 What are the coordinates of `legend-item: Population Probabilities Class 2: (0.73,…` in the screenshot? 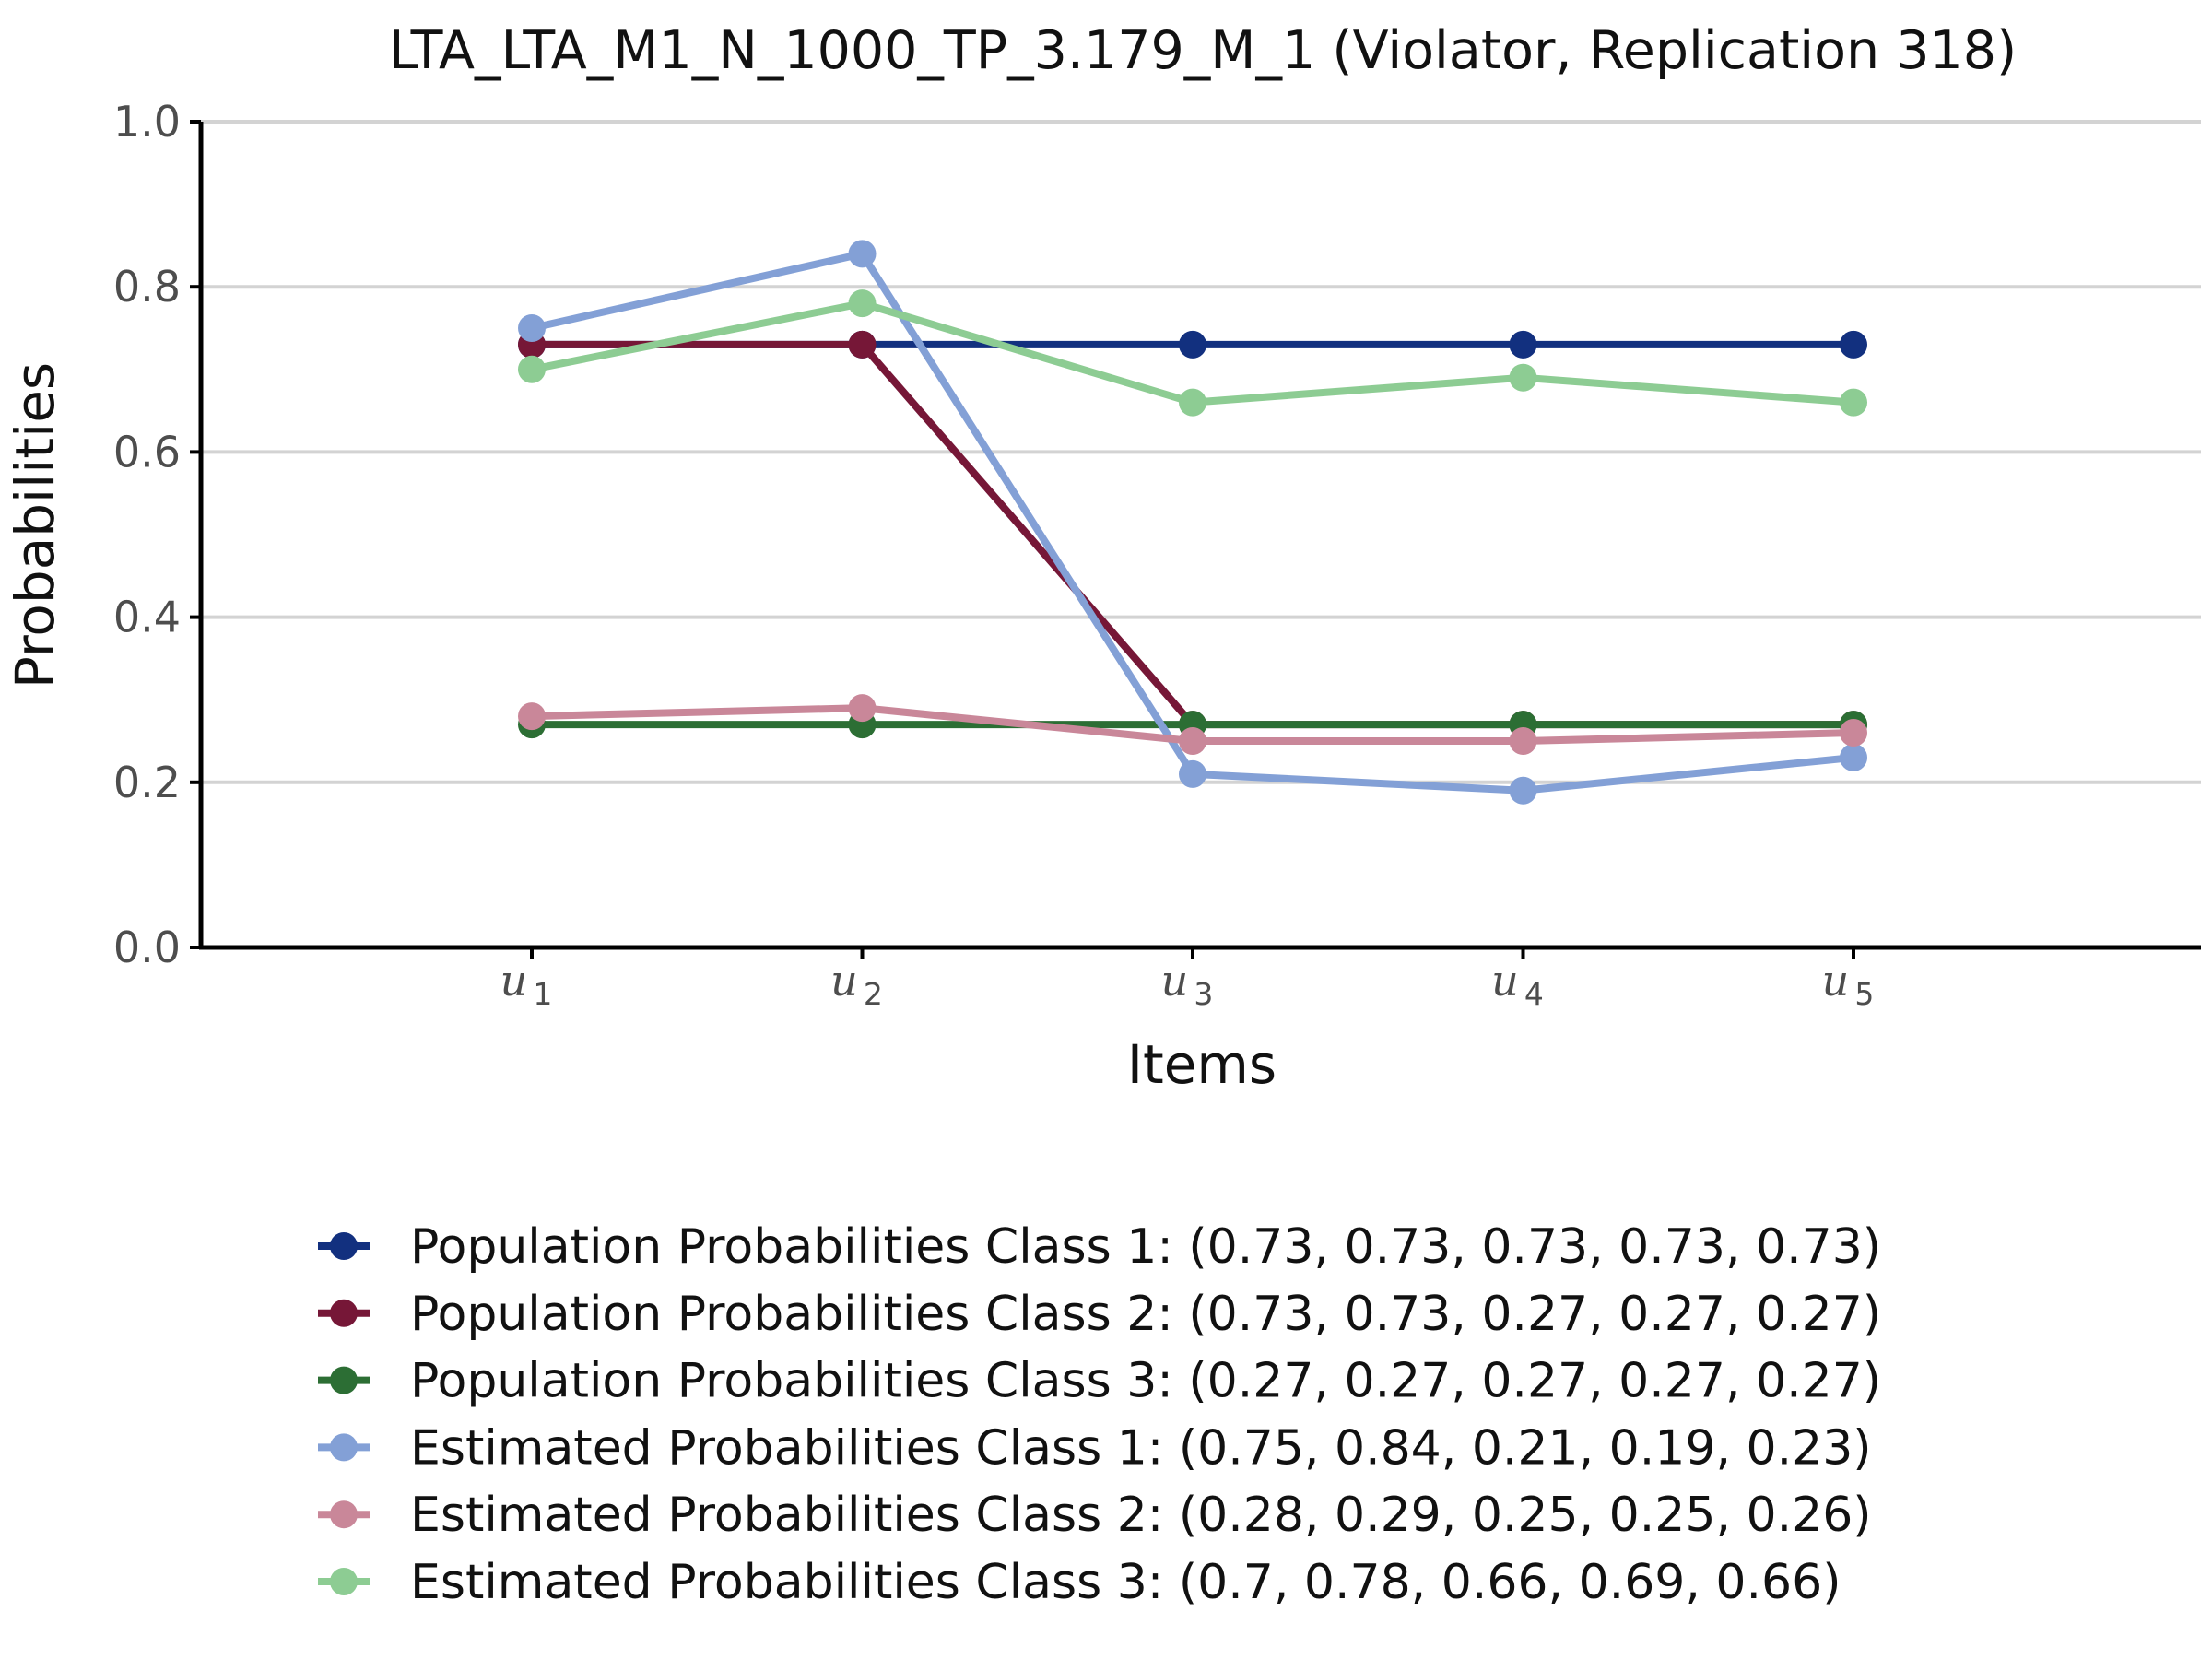 It's located at (1099, 1314).